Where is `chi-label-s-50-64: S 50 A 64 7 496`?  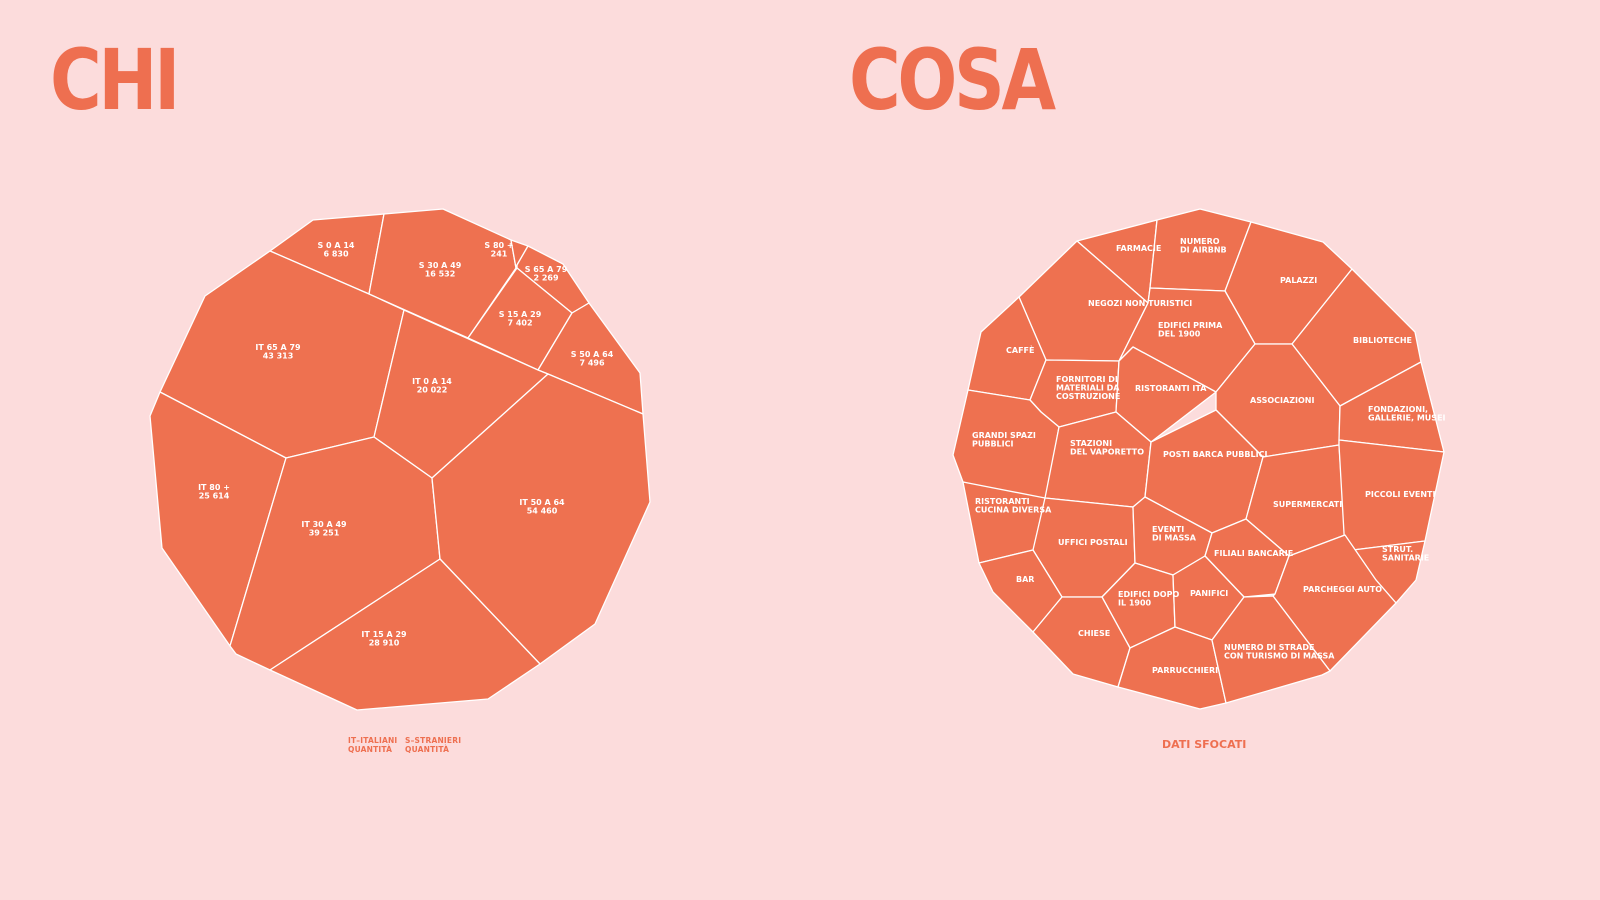
chi-label-s-50-64: S 50 A 64 7 496 is located at coordinates (592, 359).